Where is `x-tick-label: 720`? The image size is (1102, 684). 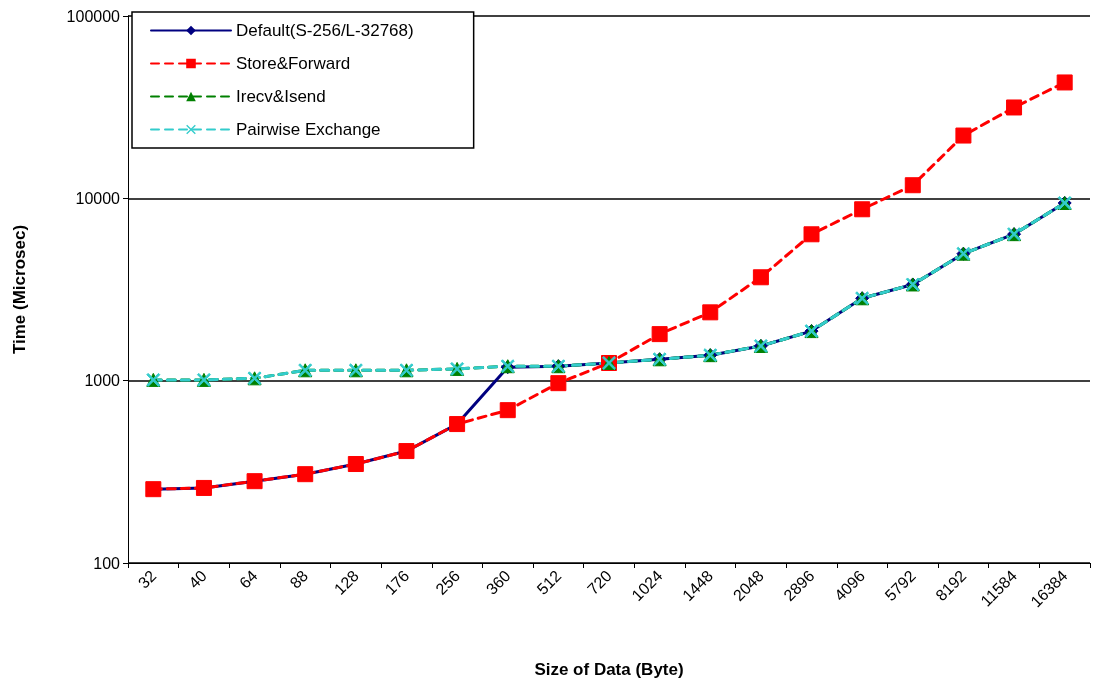
x-tick-label: 720 is located at coordinates (600, 582).